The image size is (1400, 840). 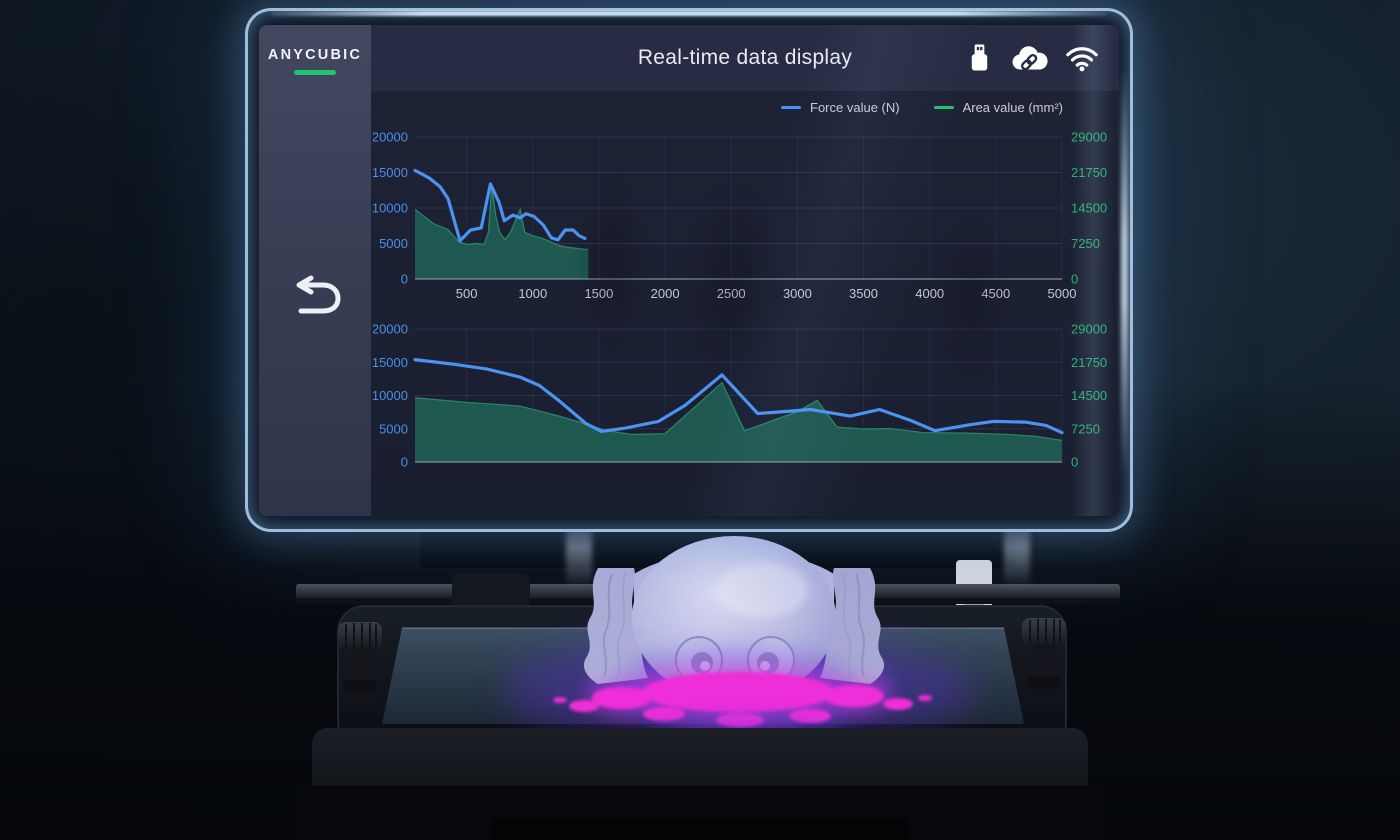 What do you see at coordinates (745, 410) in the screenshot?
I see `chart-bottom: 0 5000 10000 15000 20000 0 7250 14500 21750 29000` at bounding box center [745, 410].